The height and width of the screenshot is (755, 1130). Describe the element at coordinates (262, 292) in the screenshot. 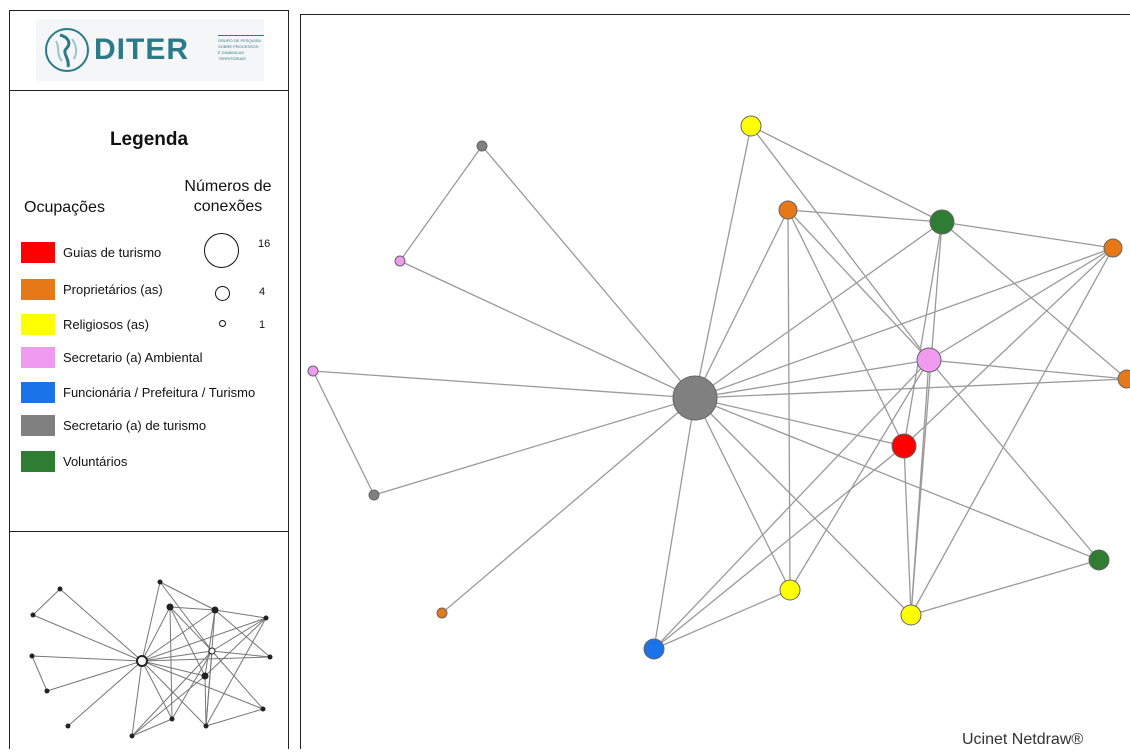

I see `size-label-medium: 4` at that location.